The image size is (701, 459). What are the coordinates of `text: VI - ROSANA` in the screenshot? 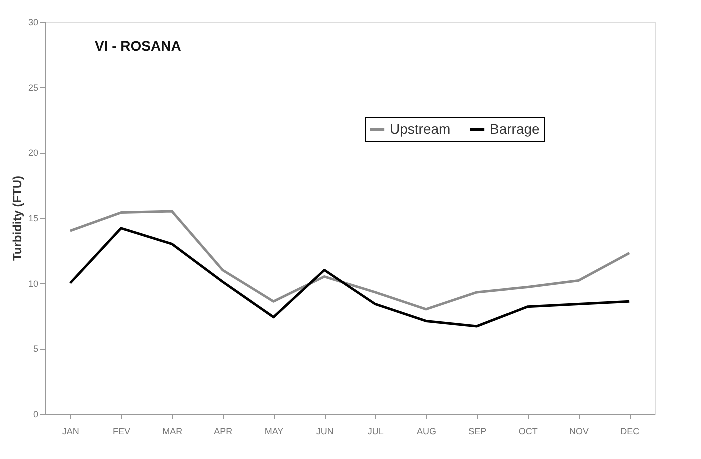 It's located at (138, 46).